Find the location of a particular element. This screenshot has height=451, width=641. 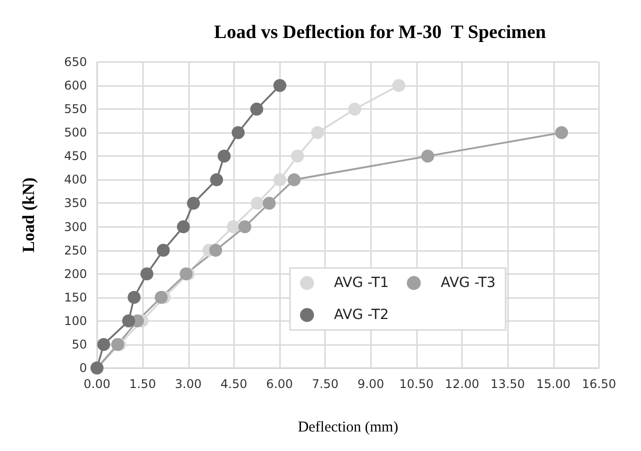

y-tick-label: 200 is located at coordinates (75, 273).